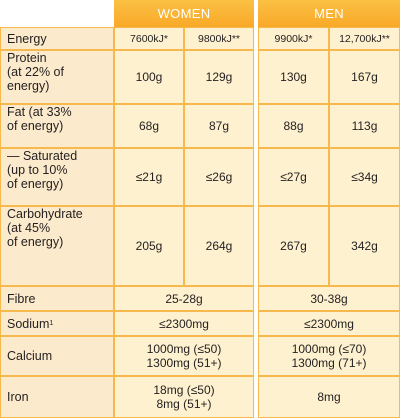 The image size is (400, 418). I want to click on men-header: MEN, so click(329, 13).